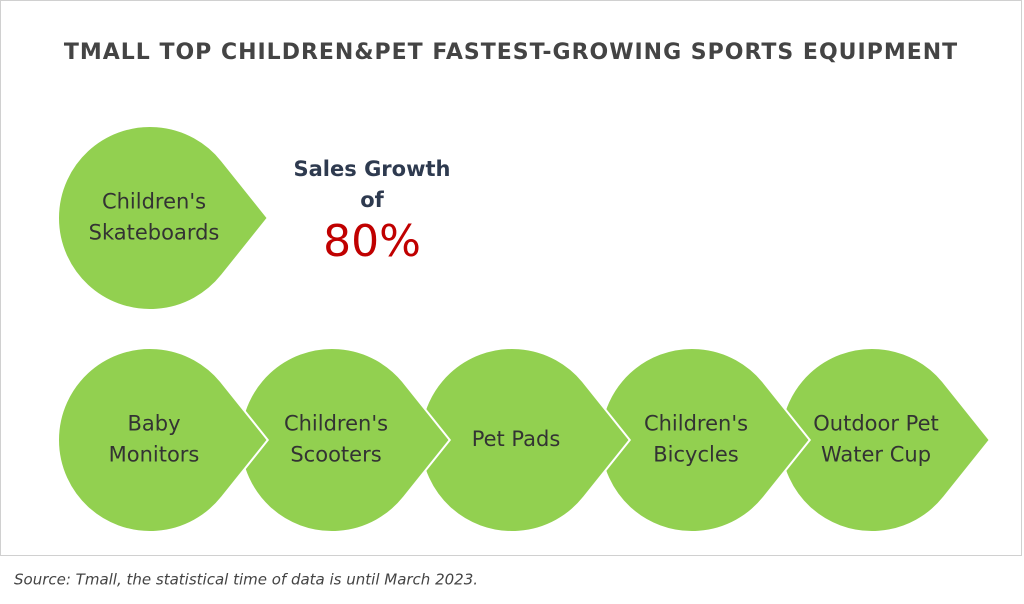 Image resolution: width=1024 pixels, height=604 pixels. I want to click on highlight-value: 80%, so click(372, 241).